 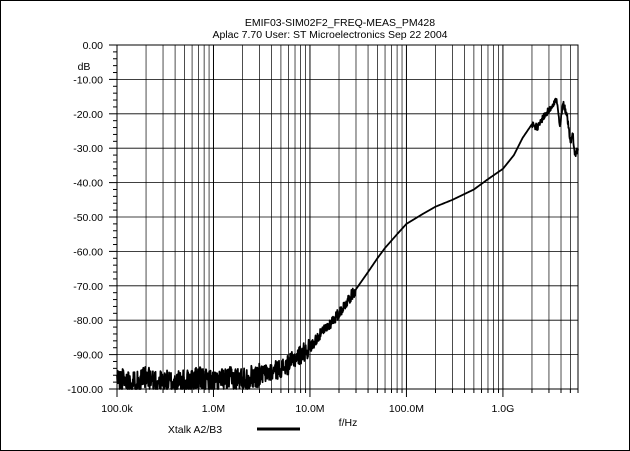 I want to click on y-tick-label: -80.00, so click(x=88, y=321).